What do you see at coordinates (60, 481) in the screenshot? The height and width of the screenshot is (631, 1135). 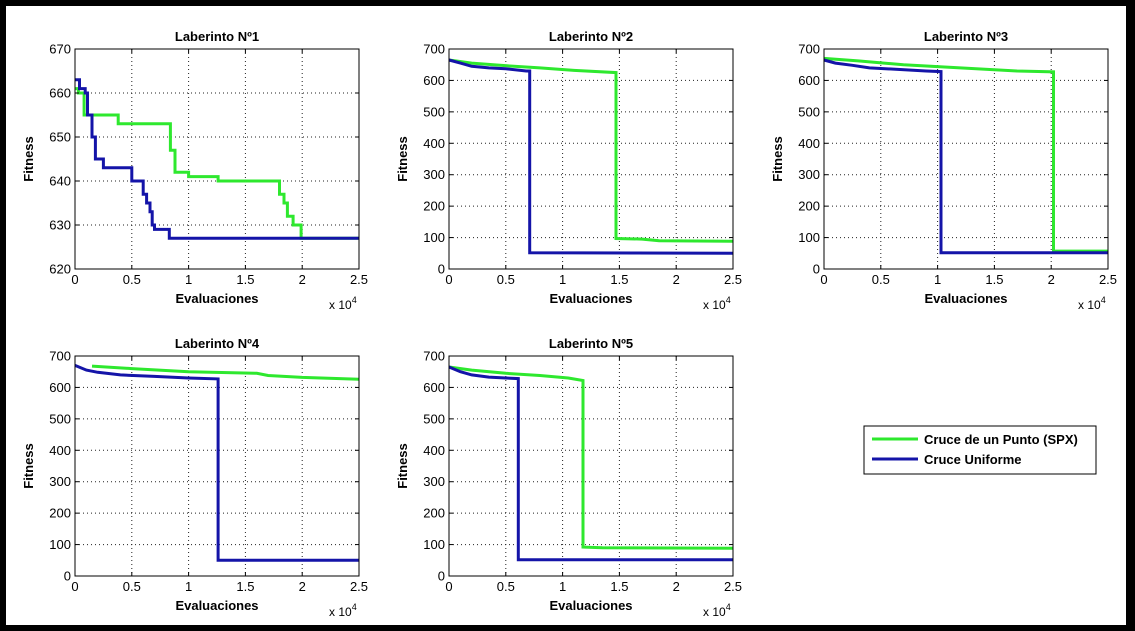 I see `chart-4-ytick-label: 300` at bounding box center [60, 481].